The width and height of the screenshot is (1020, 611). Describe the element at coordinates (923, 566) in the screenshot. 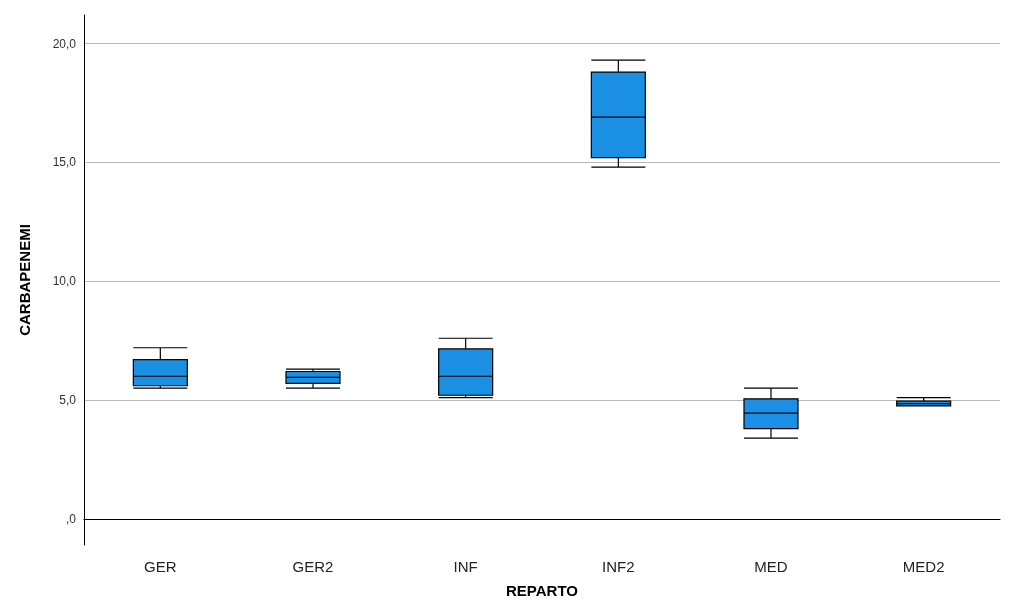

I see `x-tick-label: MED2` at that location.